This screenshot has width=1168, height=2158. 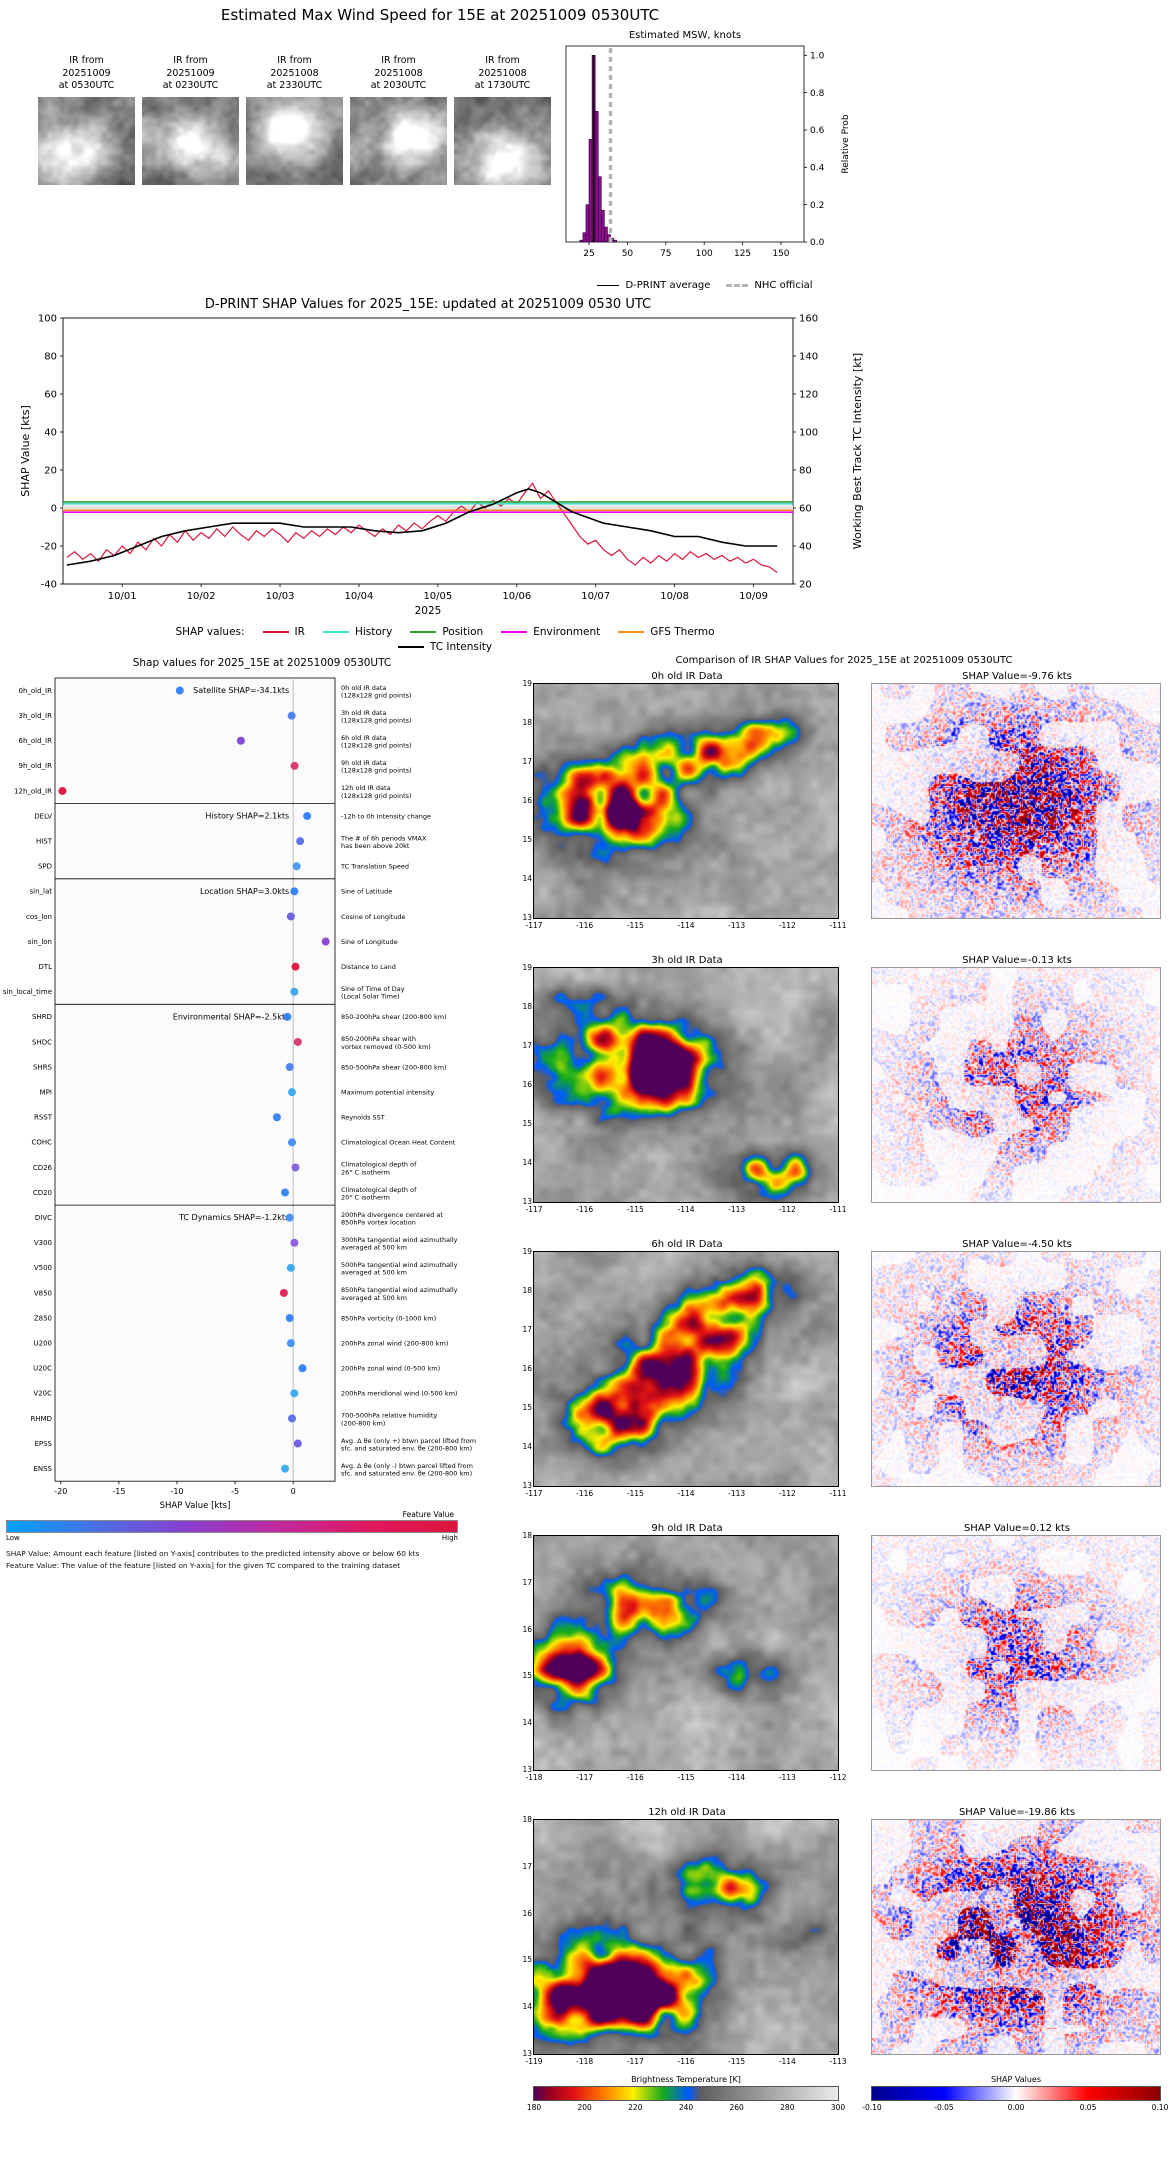 I want to click on tick-label: -115, so click(x=737, y=2061).